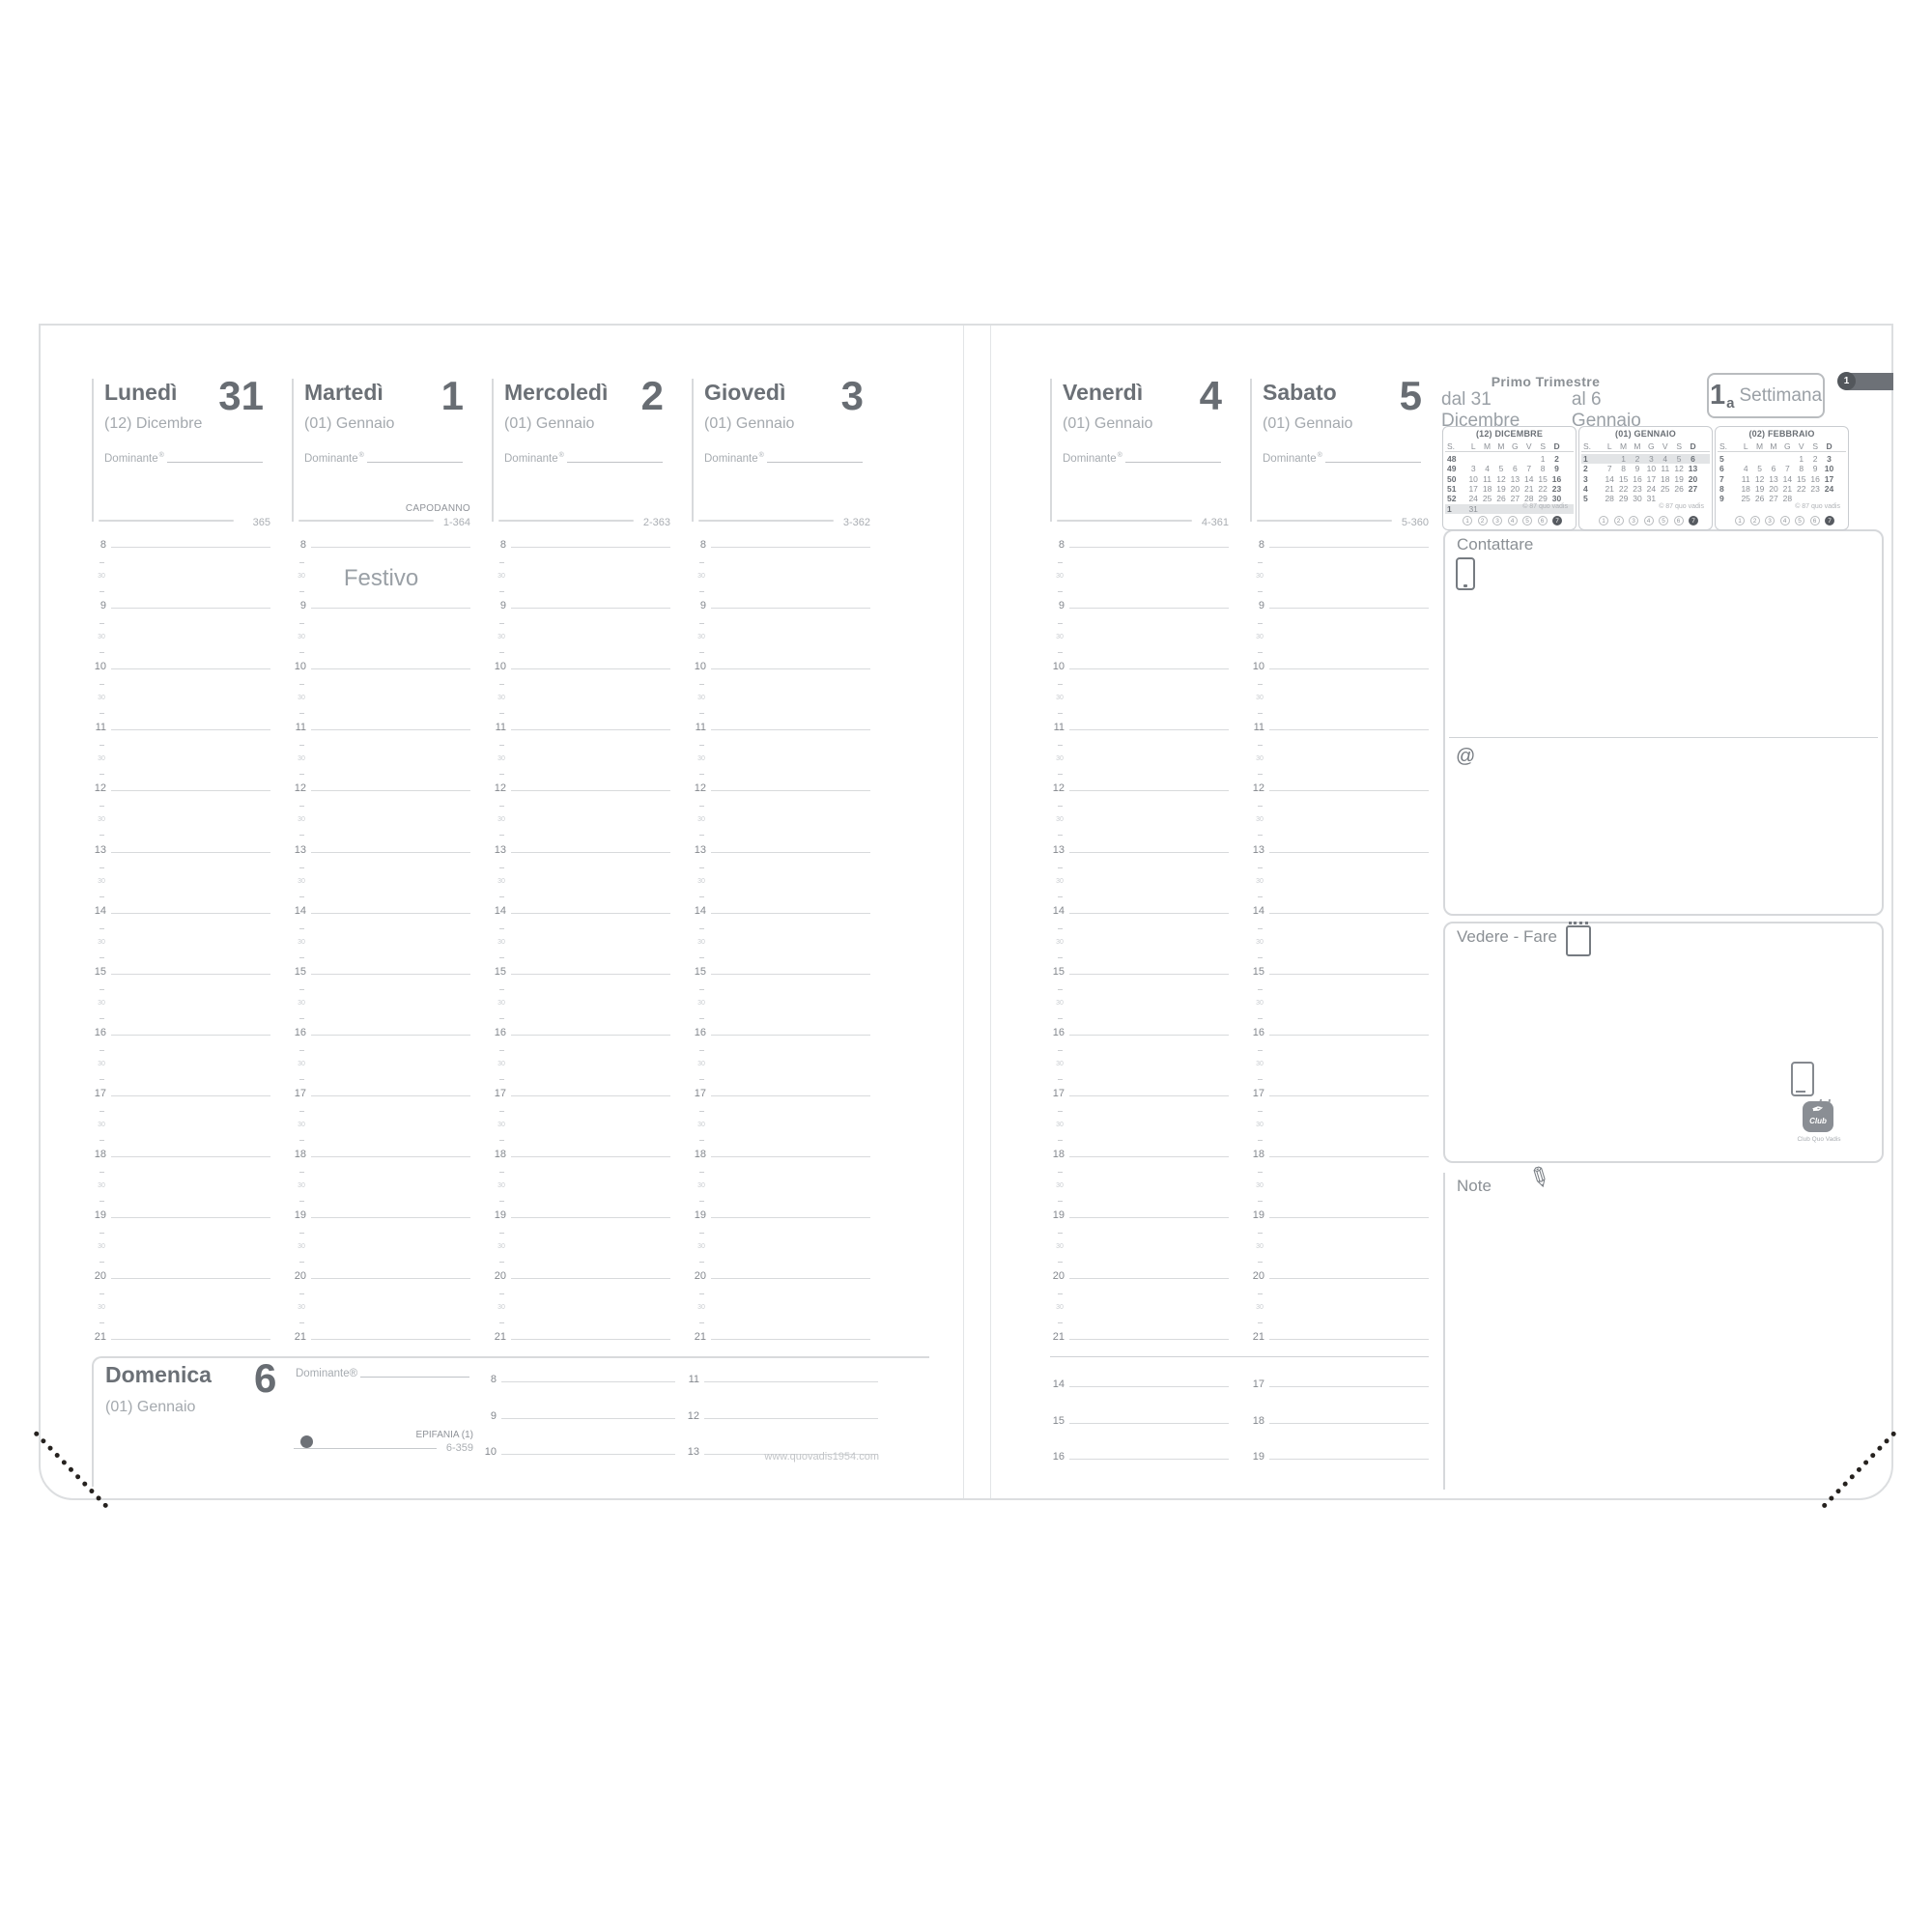  What do you see at coordinates (1759, 469) in the screenshot?
I see `day-cell: 5` at bounding box center [1759, 469].